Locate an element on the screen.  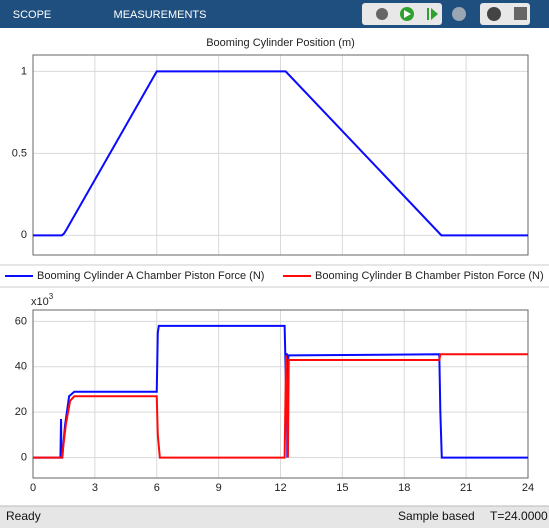
x-tick-label: 24 is located at coordinates (528, 488).